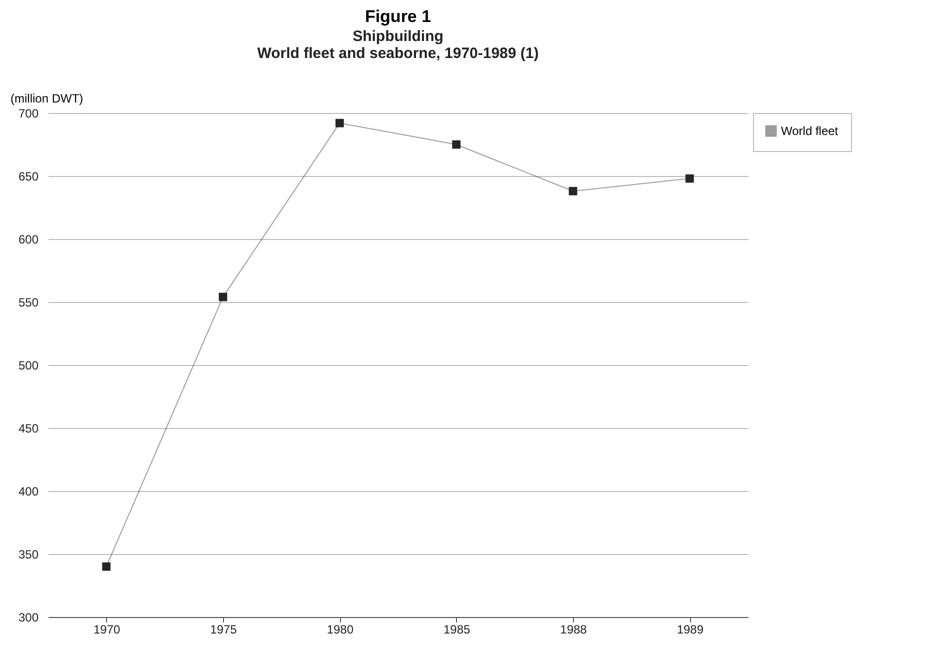 This screenshot has width=944, height=659. I want to click on y-tick-label: 500, so click(28, 365).